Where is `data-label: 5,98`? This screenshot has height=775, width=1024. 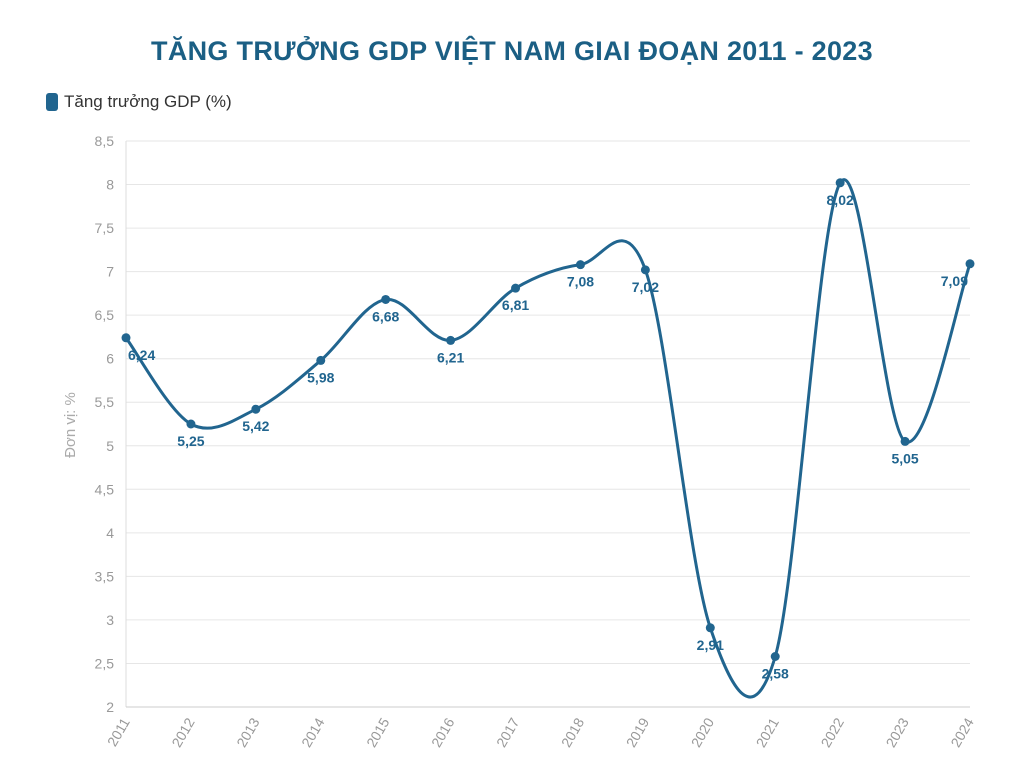
data-label: 5,98 is located at coordinates (320, 377).